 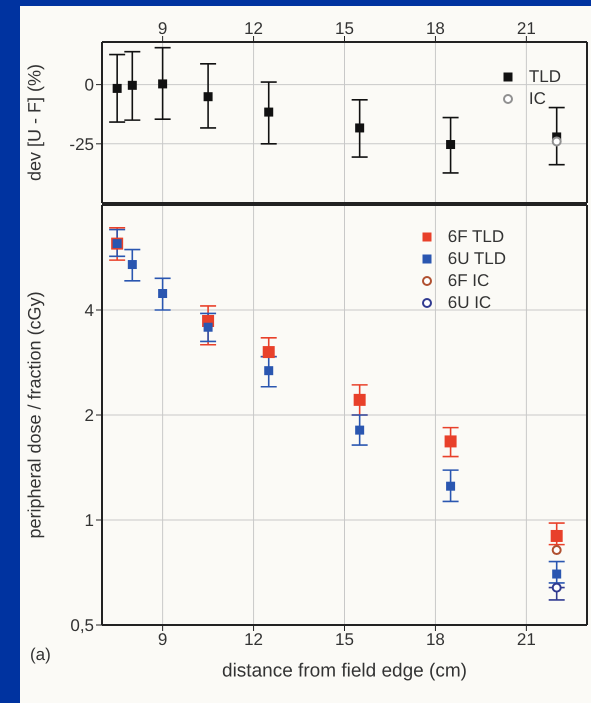 I want to click on y-tick-label: 4, so click(x=89, y=310).